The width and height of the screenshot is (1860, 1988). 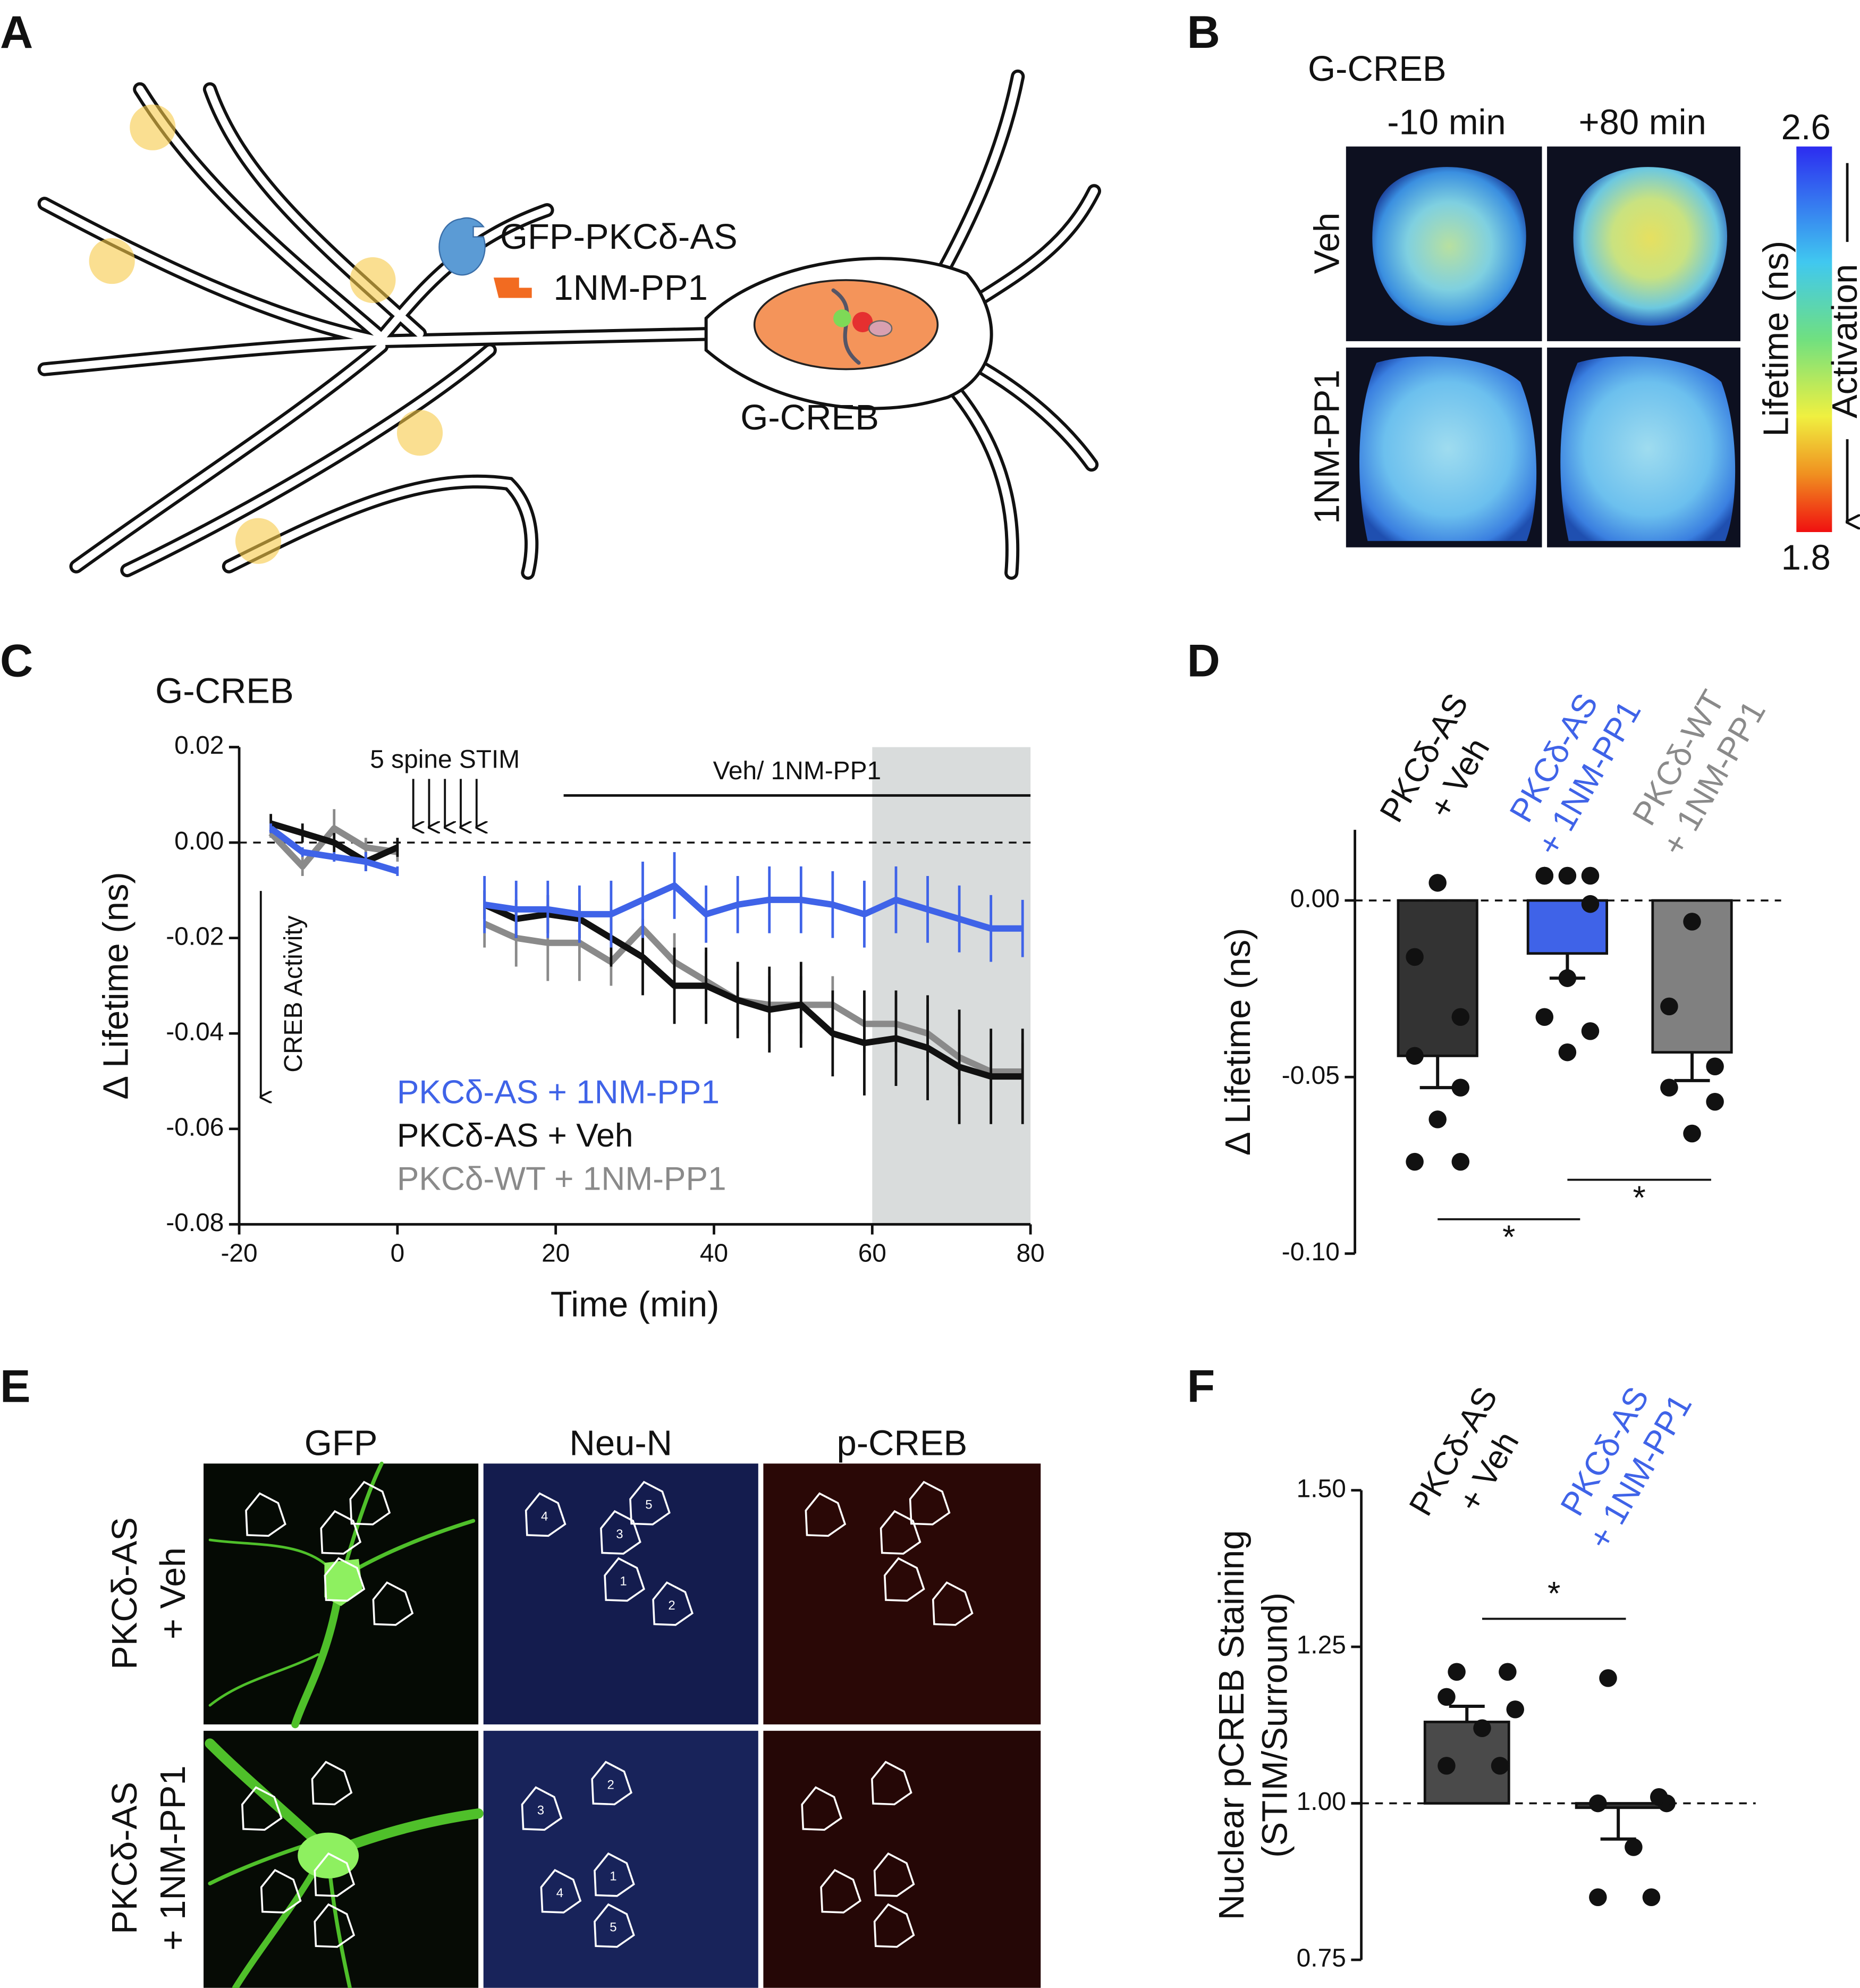 What do you see at coordinates (902, 1443) in the screenshot?
I see `column-label: p-CREB` at bounding box center [902, 1443].